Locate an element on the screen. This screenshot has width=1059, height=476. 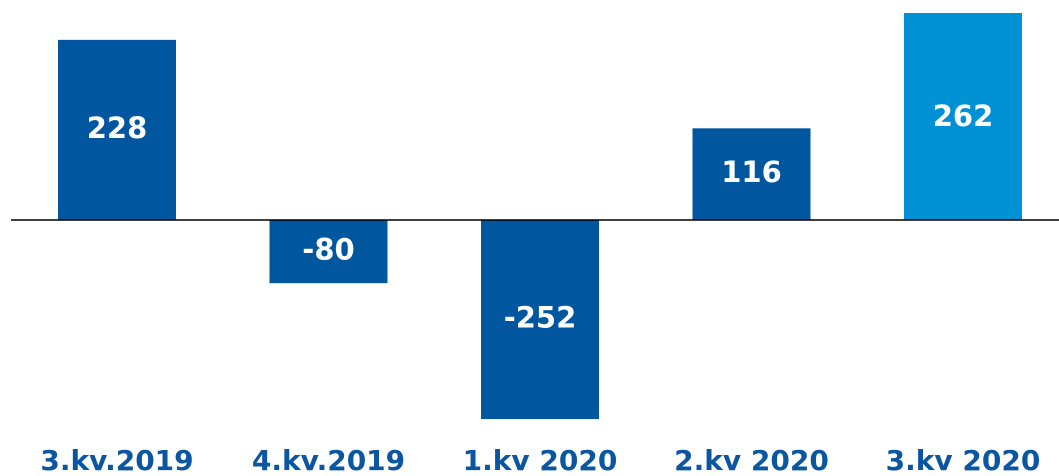
x-tick-label: 3.kv 2020 is located at coordinates (963, 460).